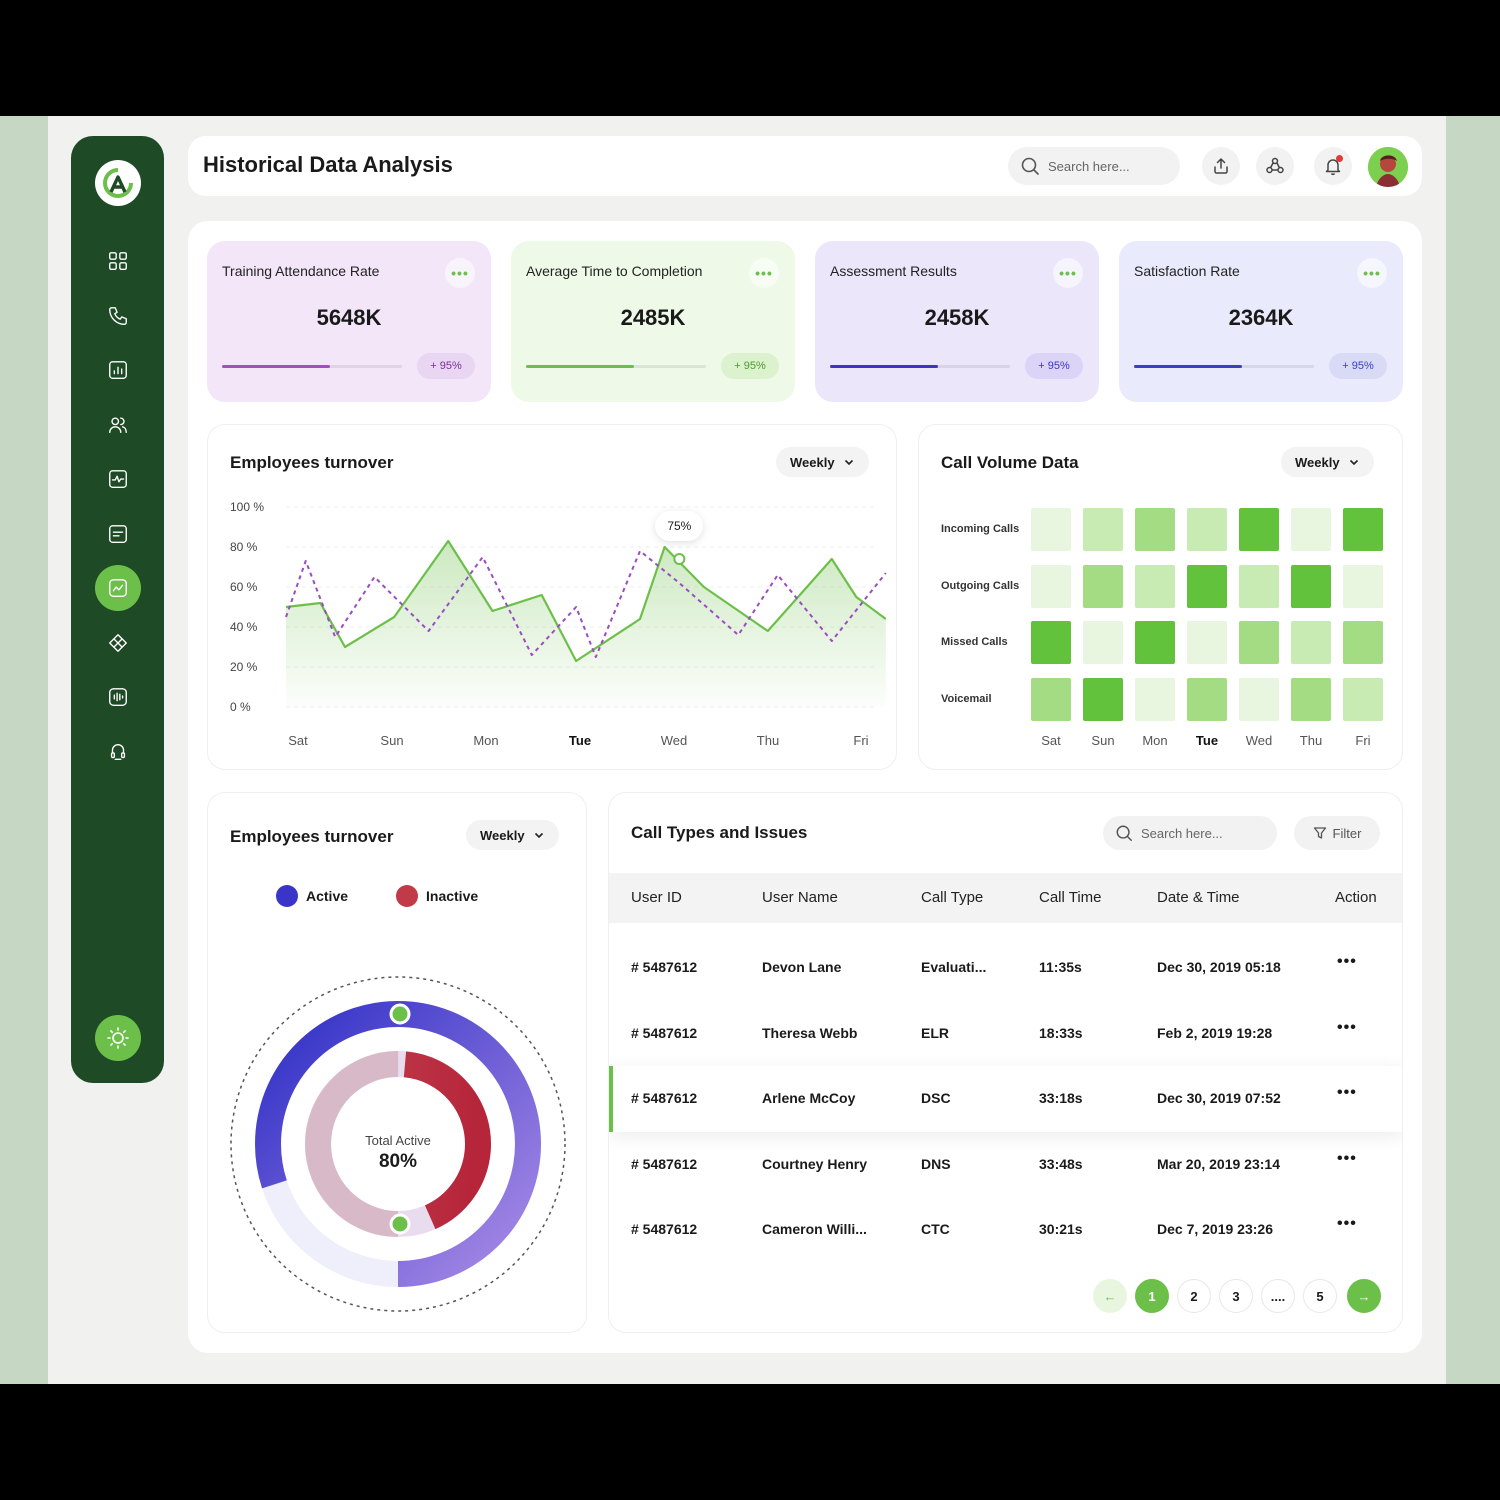  I want to click on panel-title: Call Types and Issues, so click(719, 832).